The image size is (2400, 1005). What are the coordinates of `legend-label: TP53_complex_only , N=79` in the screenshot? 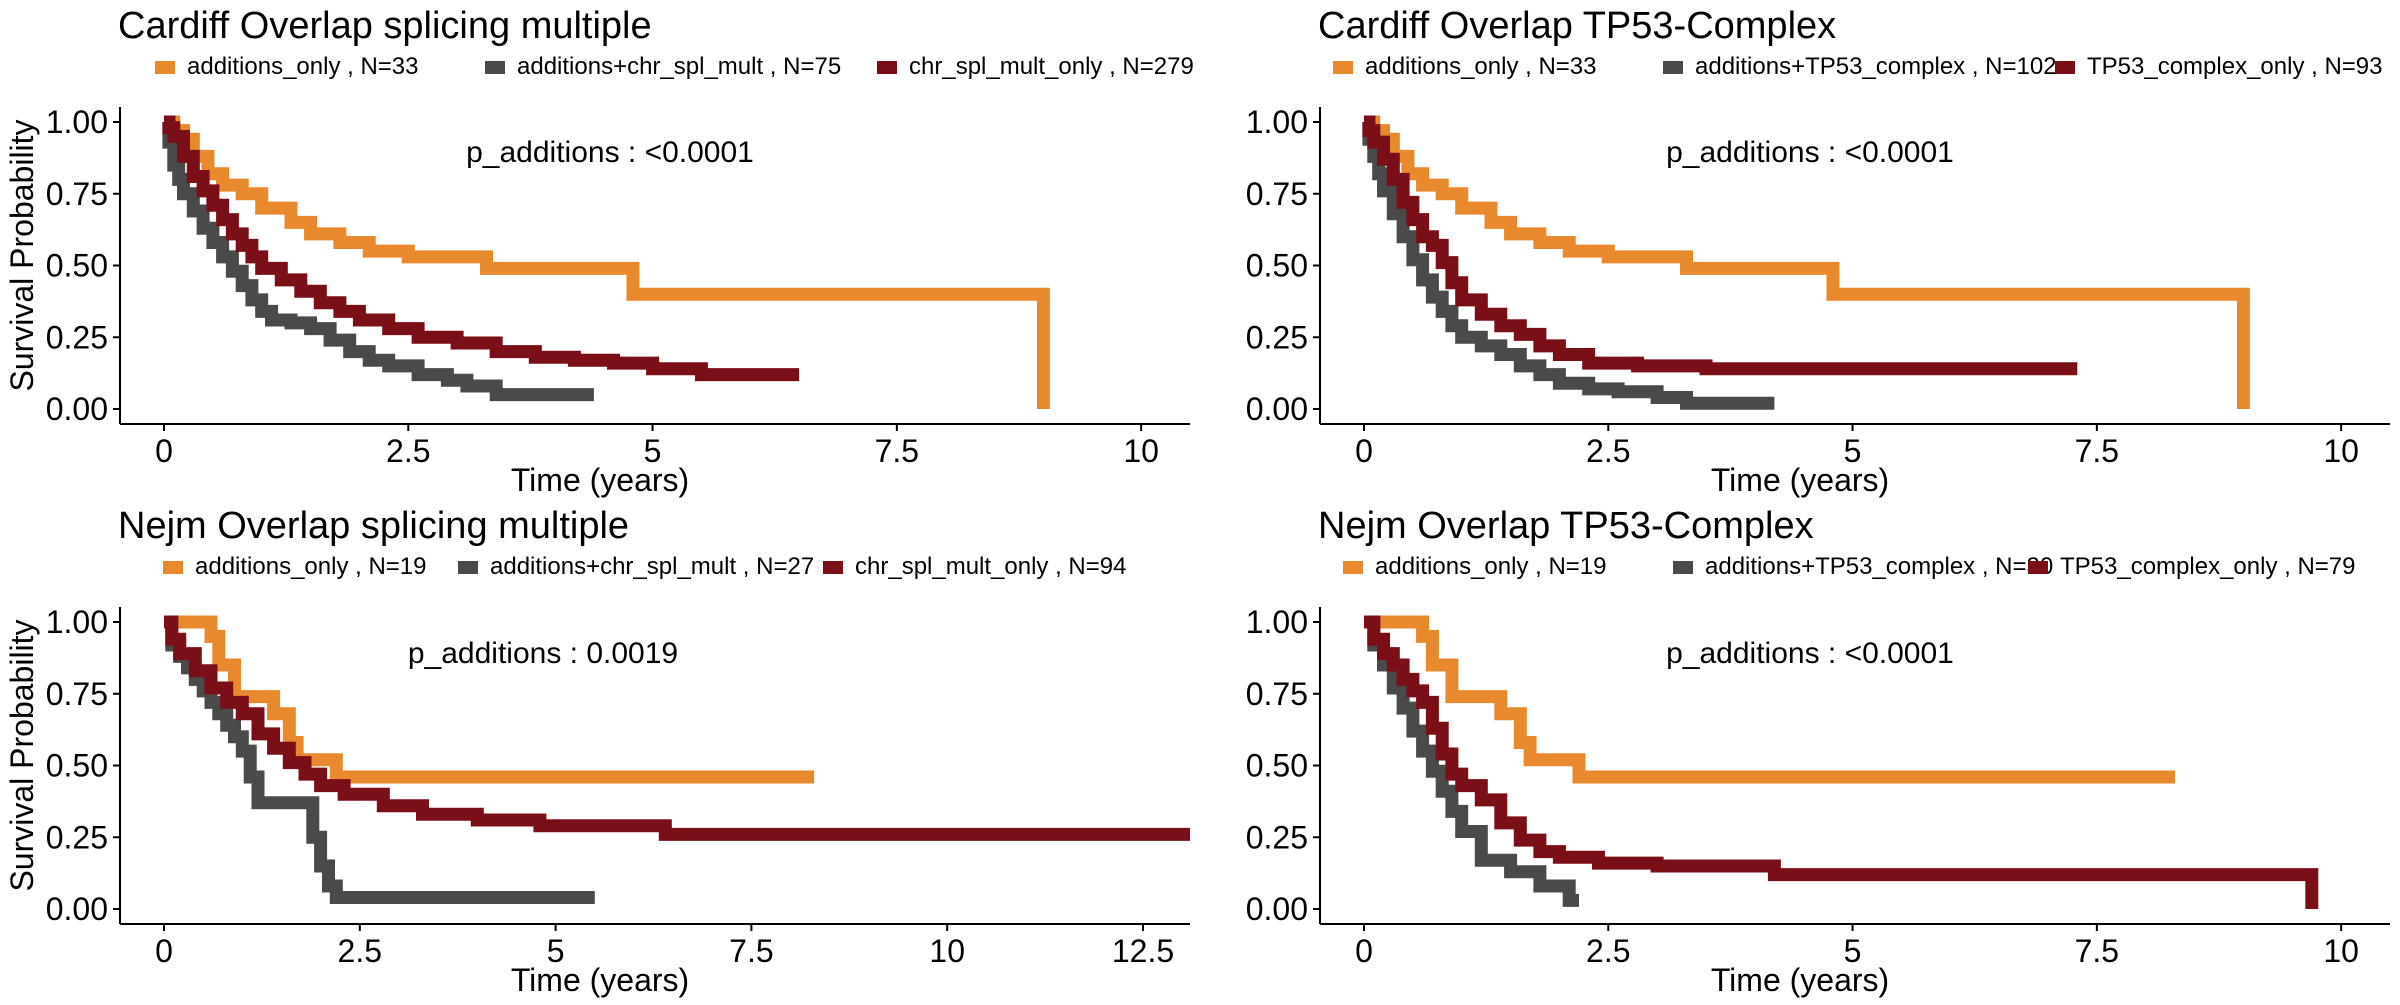 It's located at (2208, 566).